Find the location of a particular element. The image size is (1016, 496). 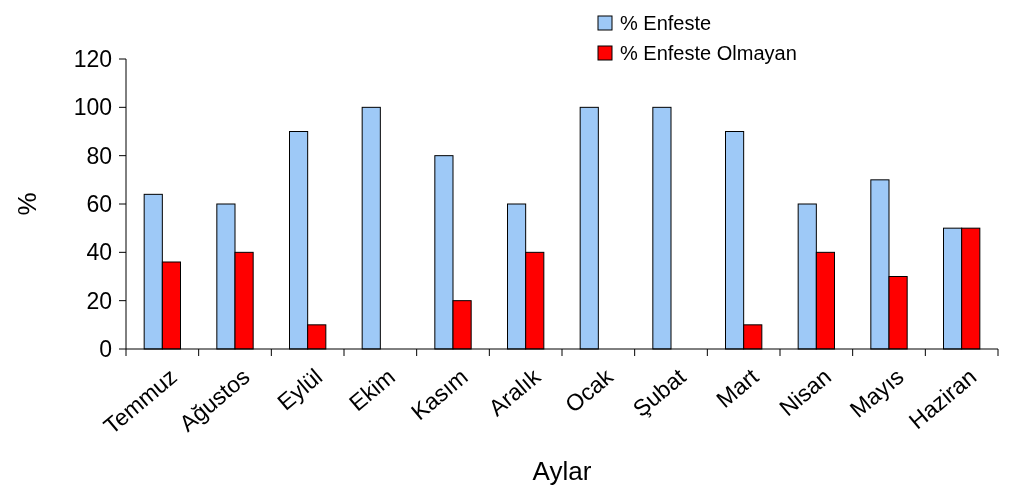

legend-label: % Enfeste is located at coordinates (666, 23).